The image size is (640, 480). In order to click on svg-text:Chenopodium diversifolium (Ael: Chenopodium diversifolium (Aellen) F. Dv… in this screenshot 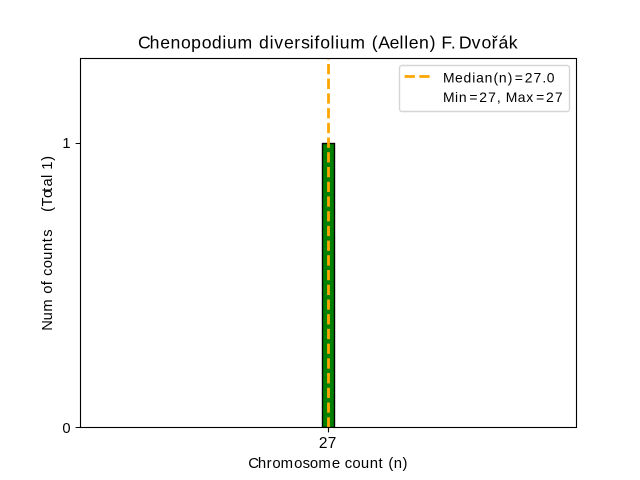, I will do `click(328, 43)`.